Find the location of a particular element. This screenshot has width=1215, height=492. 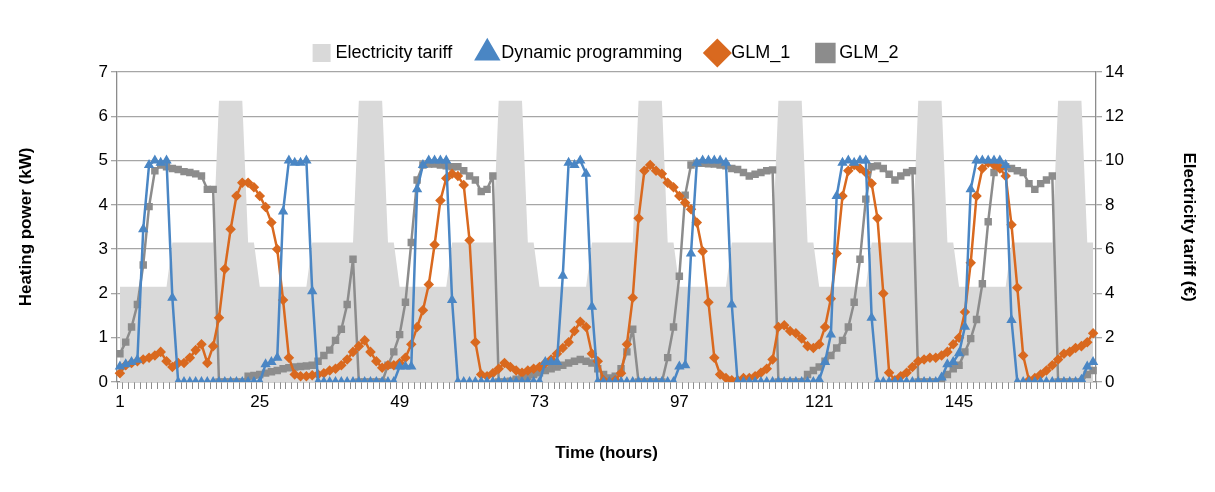

y-tick-label: 0 is located at coordinates (103, 381).